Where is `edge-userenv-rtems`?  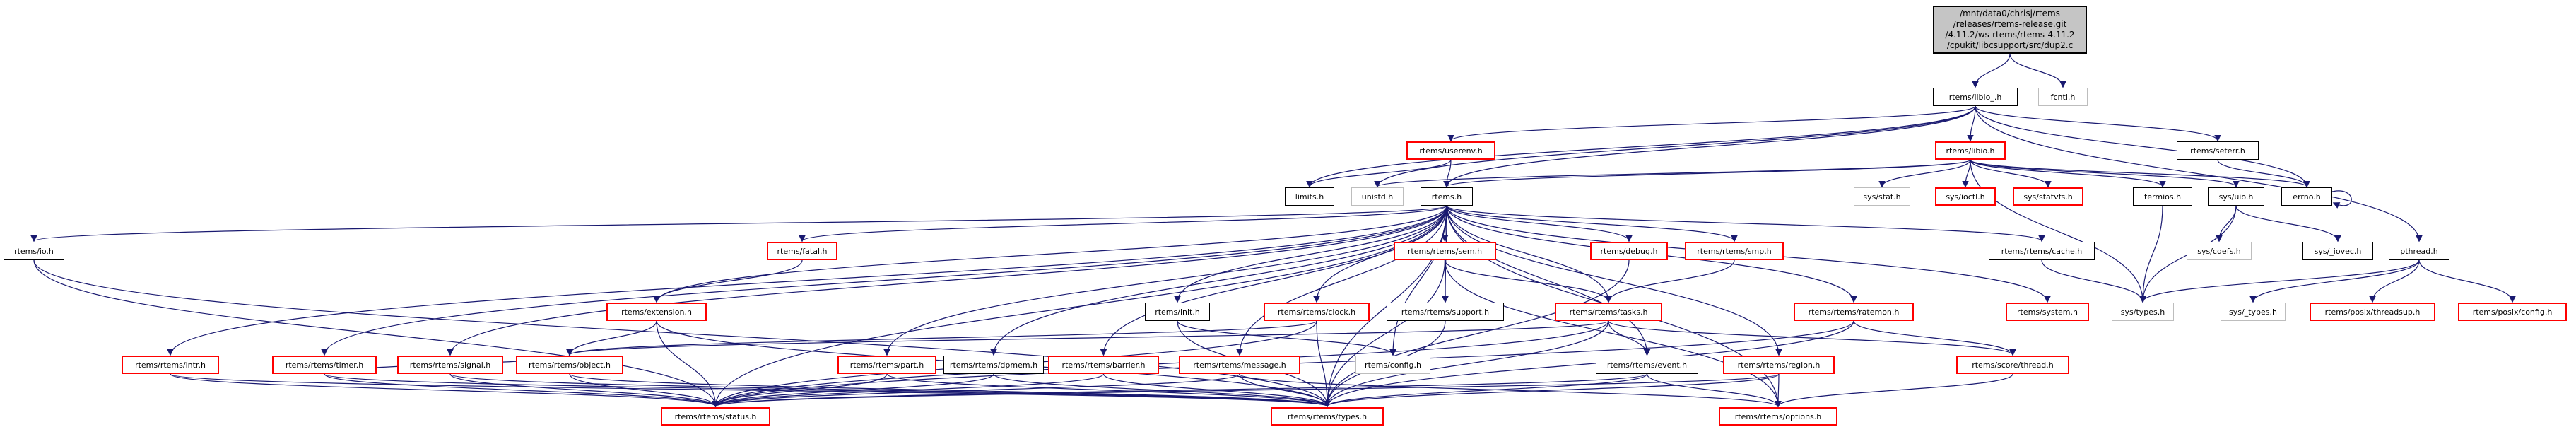 edge-userenv-rtems is located at coordinates (1447, 173).